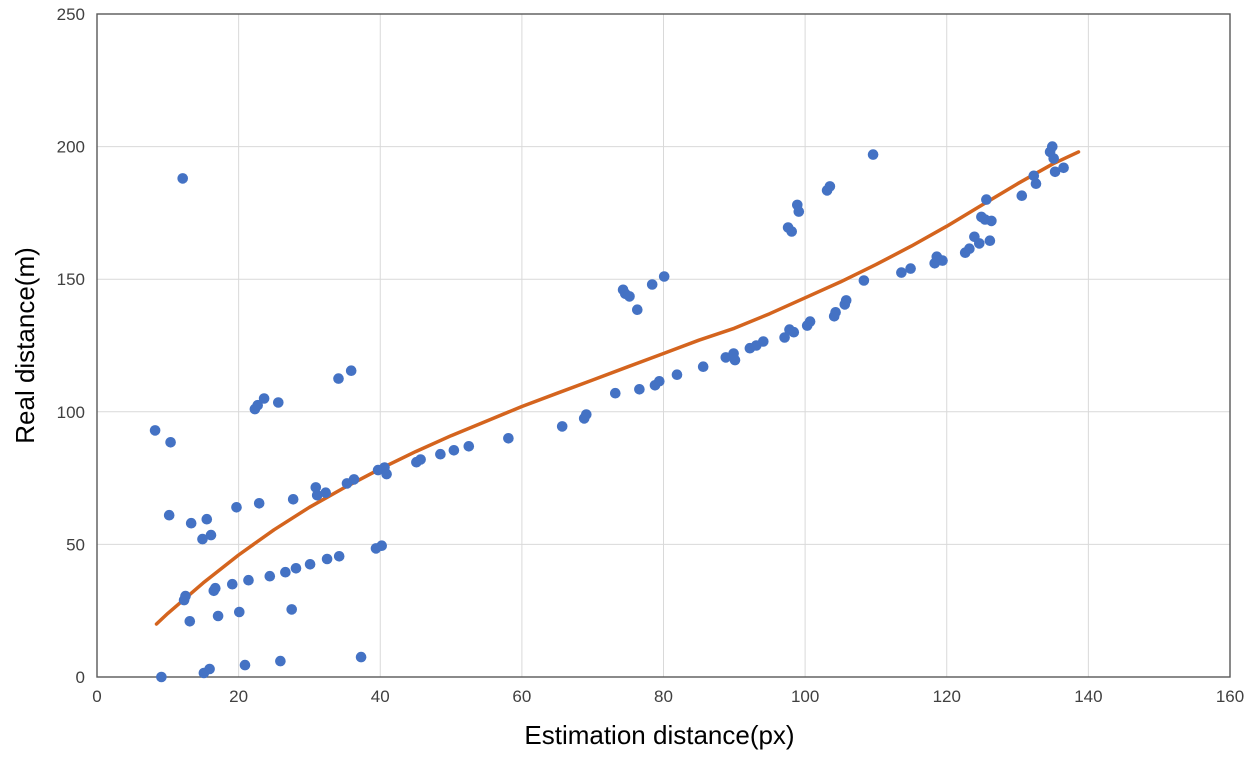  I want to click on x-tick-label: 160, so click(1230, 696).